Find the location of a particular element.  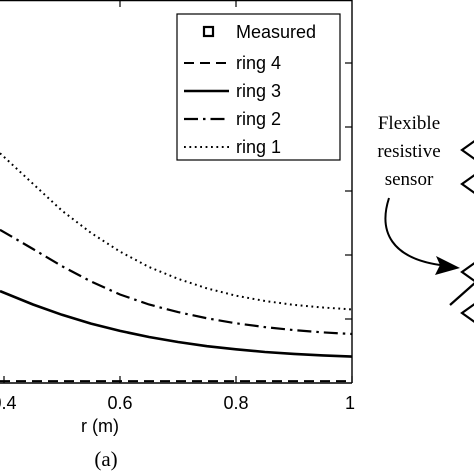

legend-entry-ring-4: ring 4 is located at coordinates (232, 63).